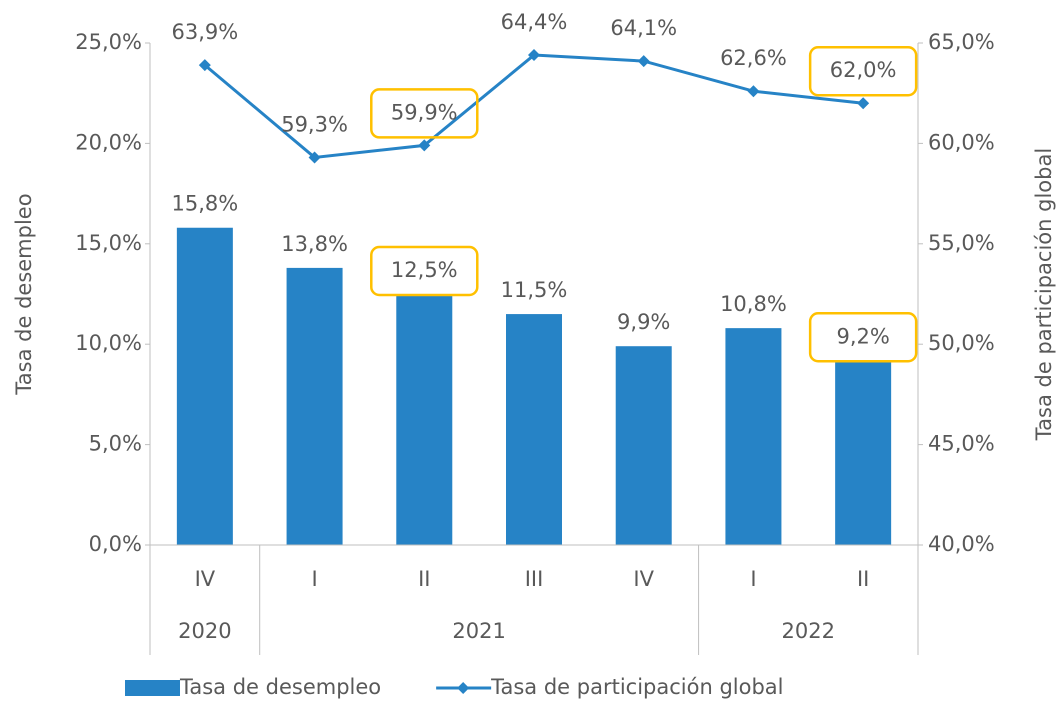  I want to click on y2-tick-label: 65,0%, so click(961, 42).